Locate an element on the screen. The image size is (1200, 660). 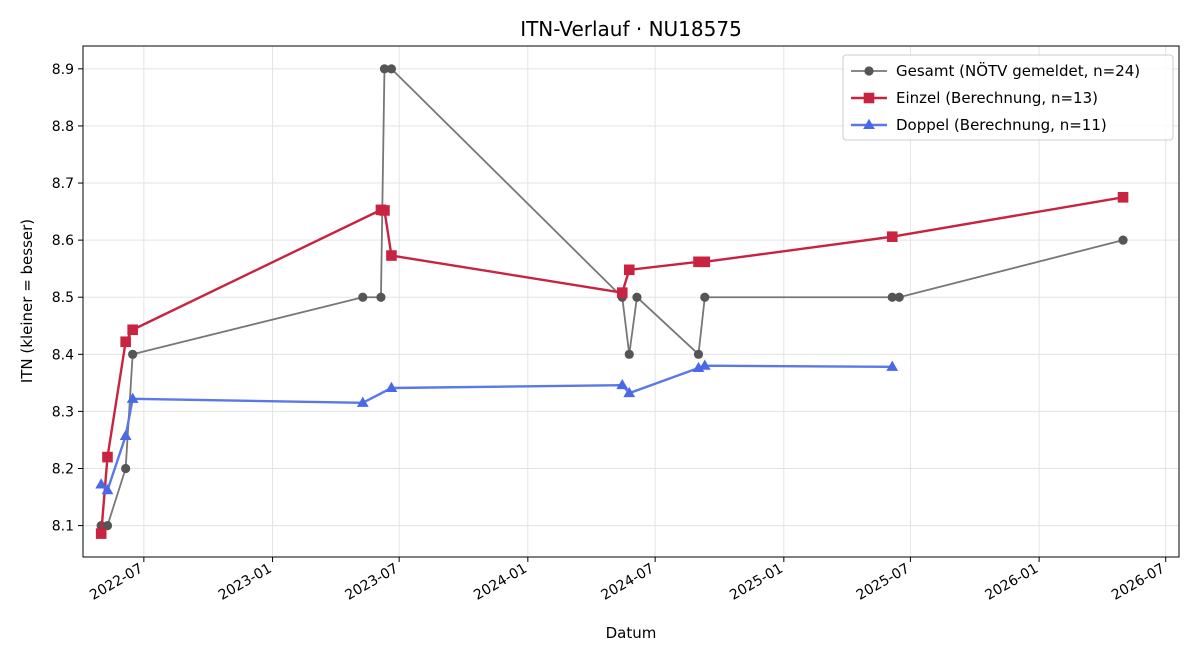
y-tick-label: 8.3 is located at coordinates (63, 412).